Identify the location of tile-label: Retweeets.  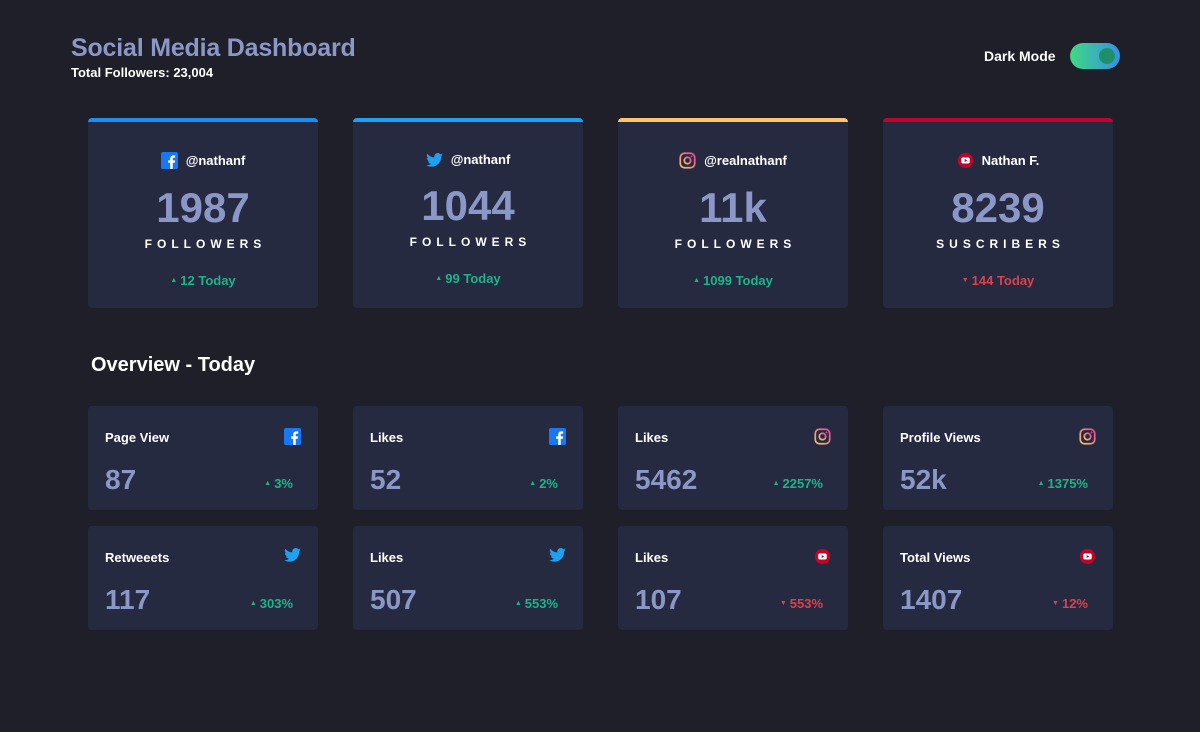
(137, 557).